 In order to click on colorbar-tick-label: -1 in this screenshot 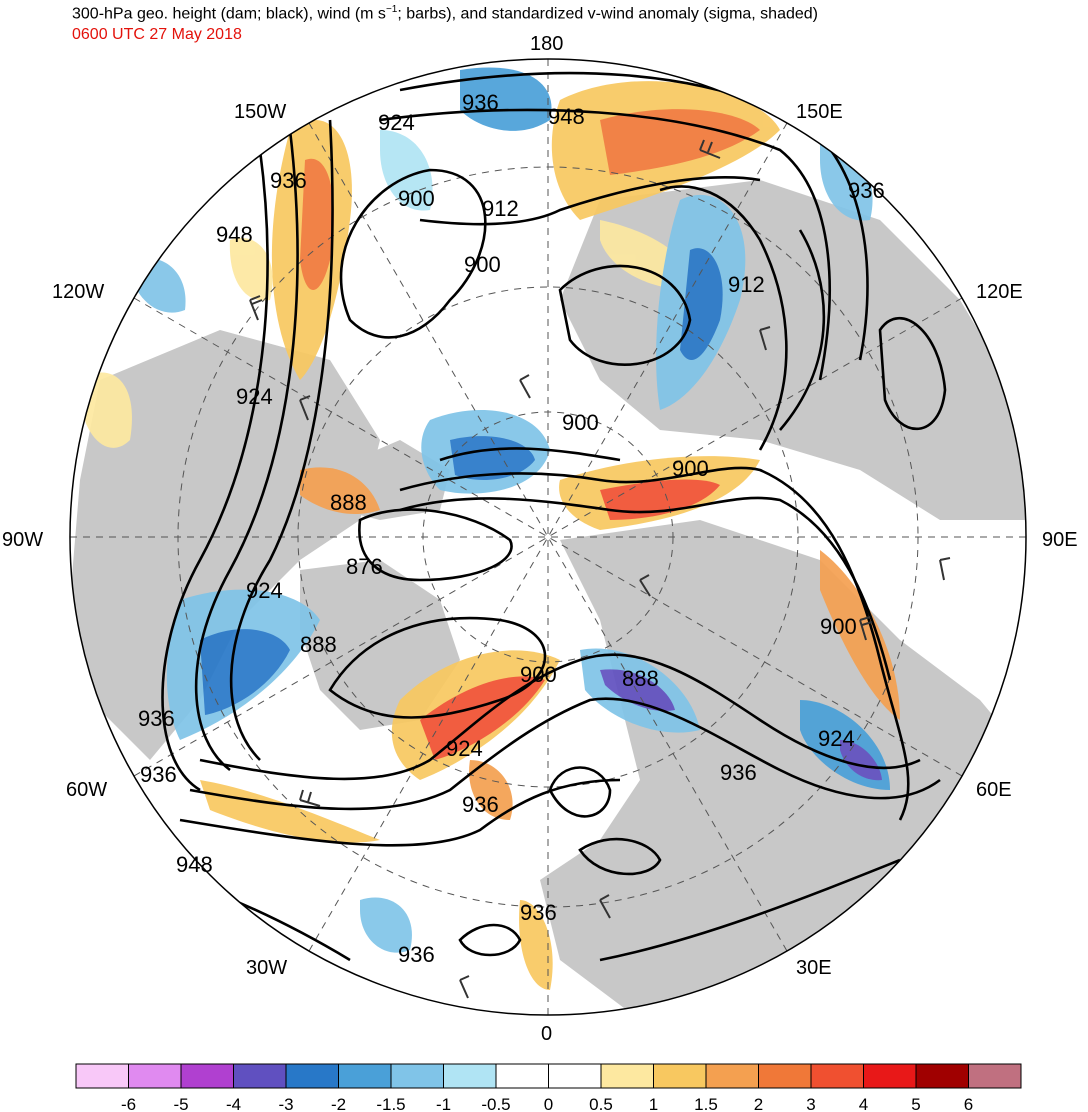, I will do `click(443, 1103)`.